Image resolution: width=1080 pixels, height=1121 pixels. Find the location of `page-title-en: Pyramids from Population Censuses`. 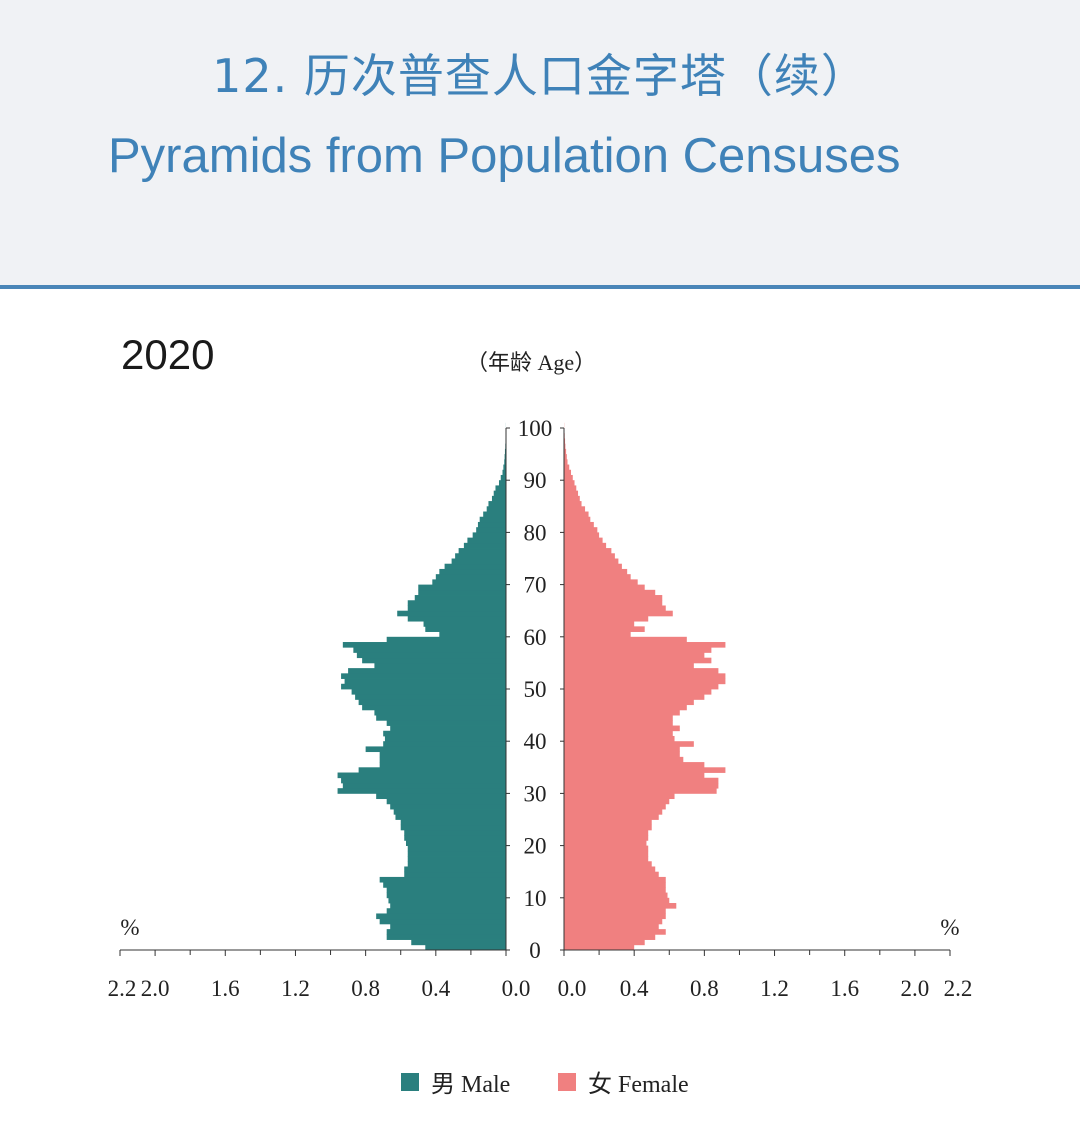

page-title-en: Pyramids from Population Censuses is located at coordinates (504, 156).